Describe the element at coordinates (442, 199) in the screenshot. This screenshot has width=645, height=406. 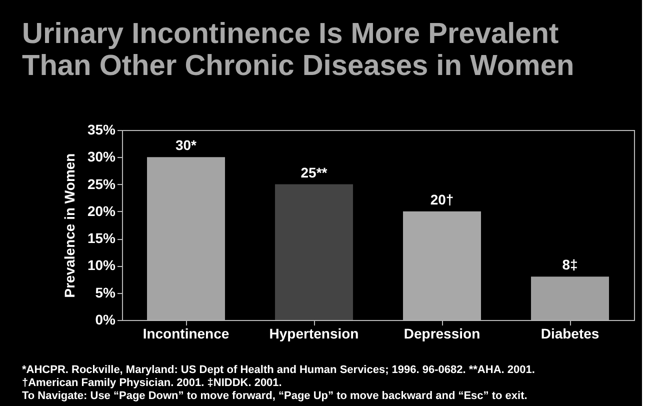
I see `data-label: 20†` at that location.